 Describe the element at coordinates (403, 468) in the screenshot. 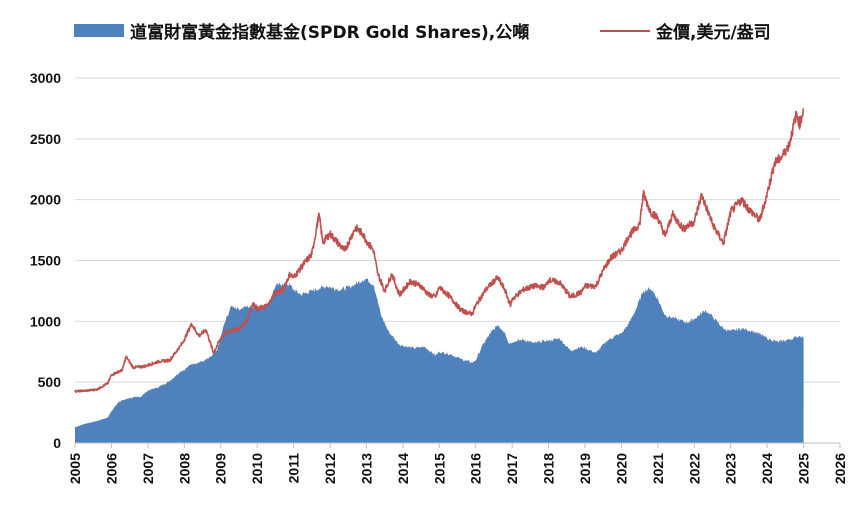

I see `x-tick-label-2014: 2014` at that location.